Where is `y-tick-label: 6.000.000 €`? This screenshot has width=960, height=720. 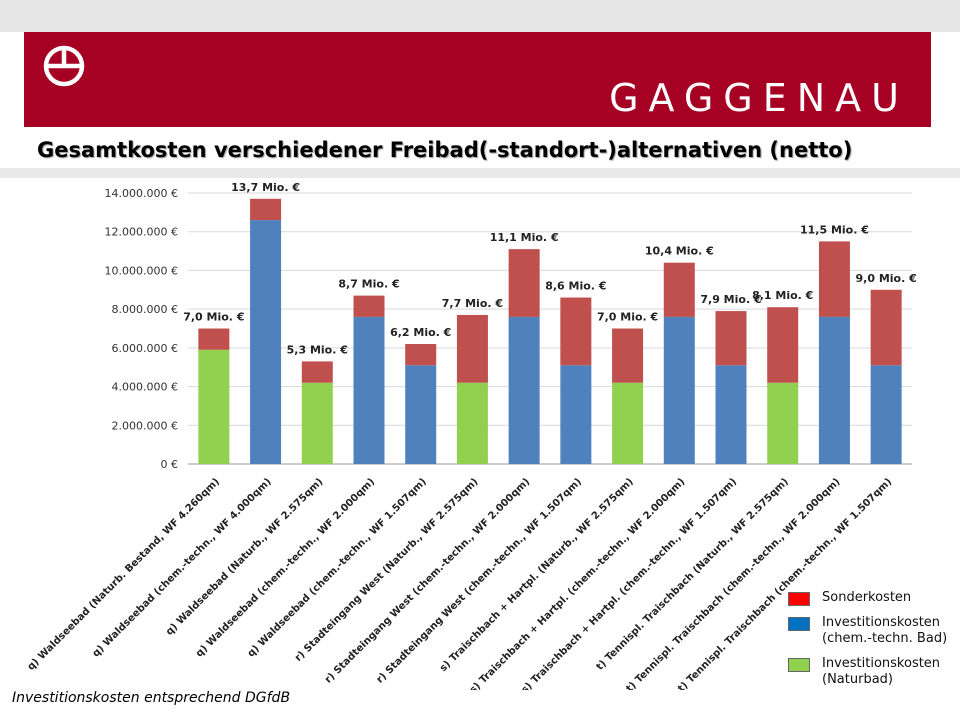
y-tick-label: 6.000.000 € is located at coordinates (145, 348).